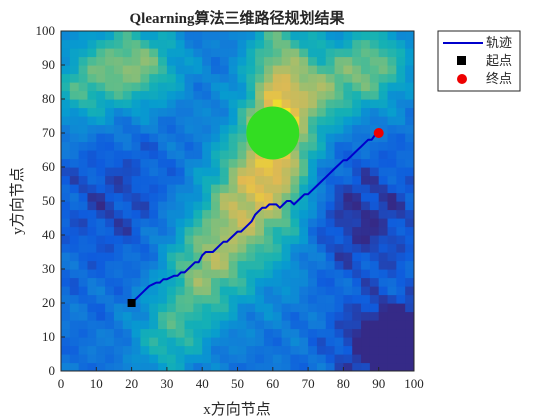 This screenshot has height=420, width=560. Describe the element at coordinates (237, 383) in the screenshot. I see `x-tick-label: 50` at that location.